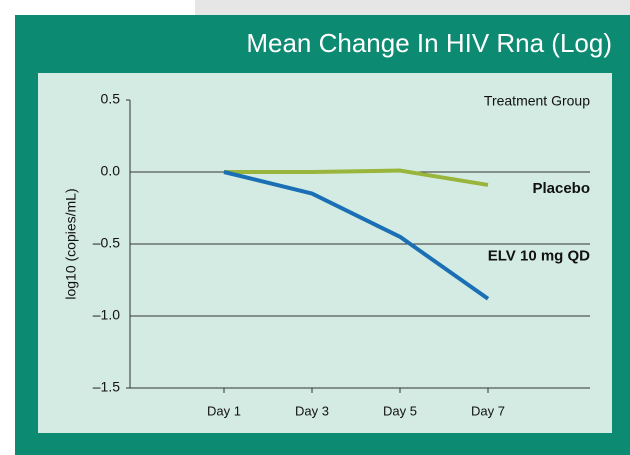 Image resolution: width=630 pixels, height=455 pixels. I want to click on top-strip, so click(412, 7).